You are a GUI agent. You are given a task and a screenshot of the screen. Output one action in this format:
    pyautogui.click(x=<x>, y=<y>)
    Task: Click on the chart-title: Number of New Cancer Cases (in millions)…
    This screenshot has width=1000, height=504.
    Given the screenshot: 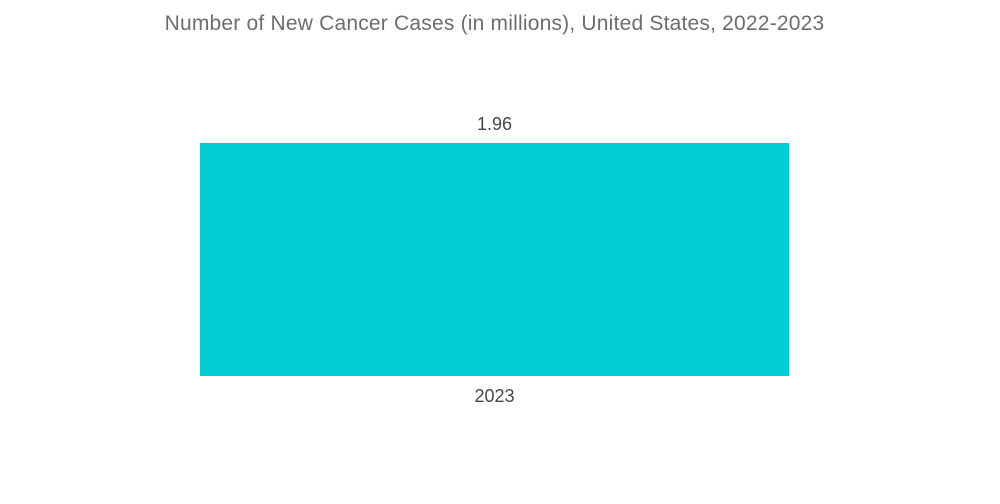 What is the action you would take?
    pyautogui.click(x=494, y=23)
    